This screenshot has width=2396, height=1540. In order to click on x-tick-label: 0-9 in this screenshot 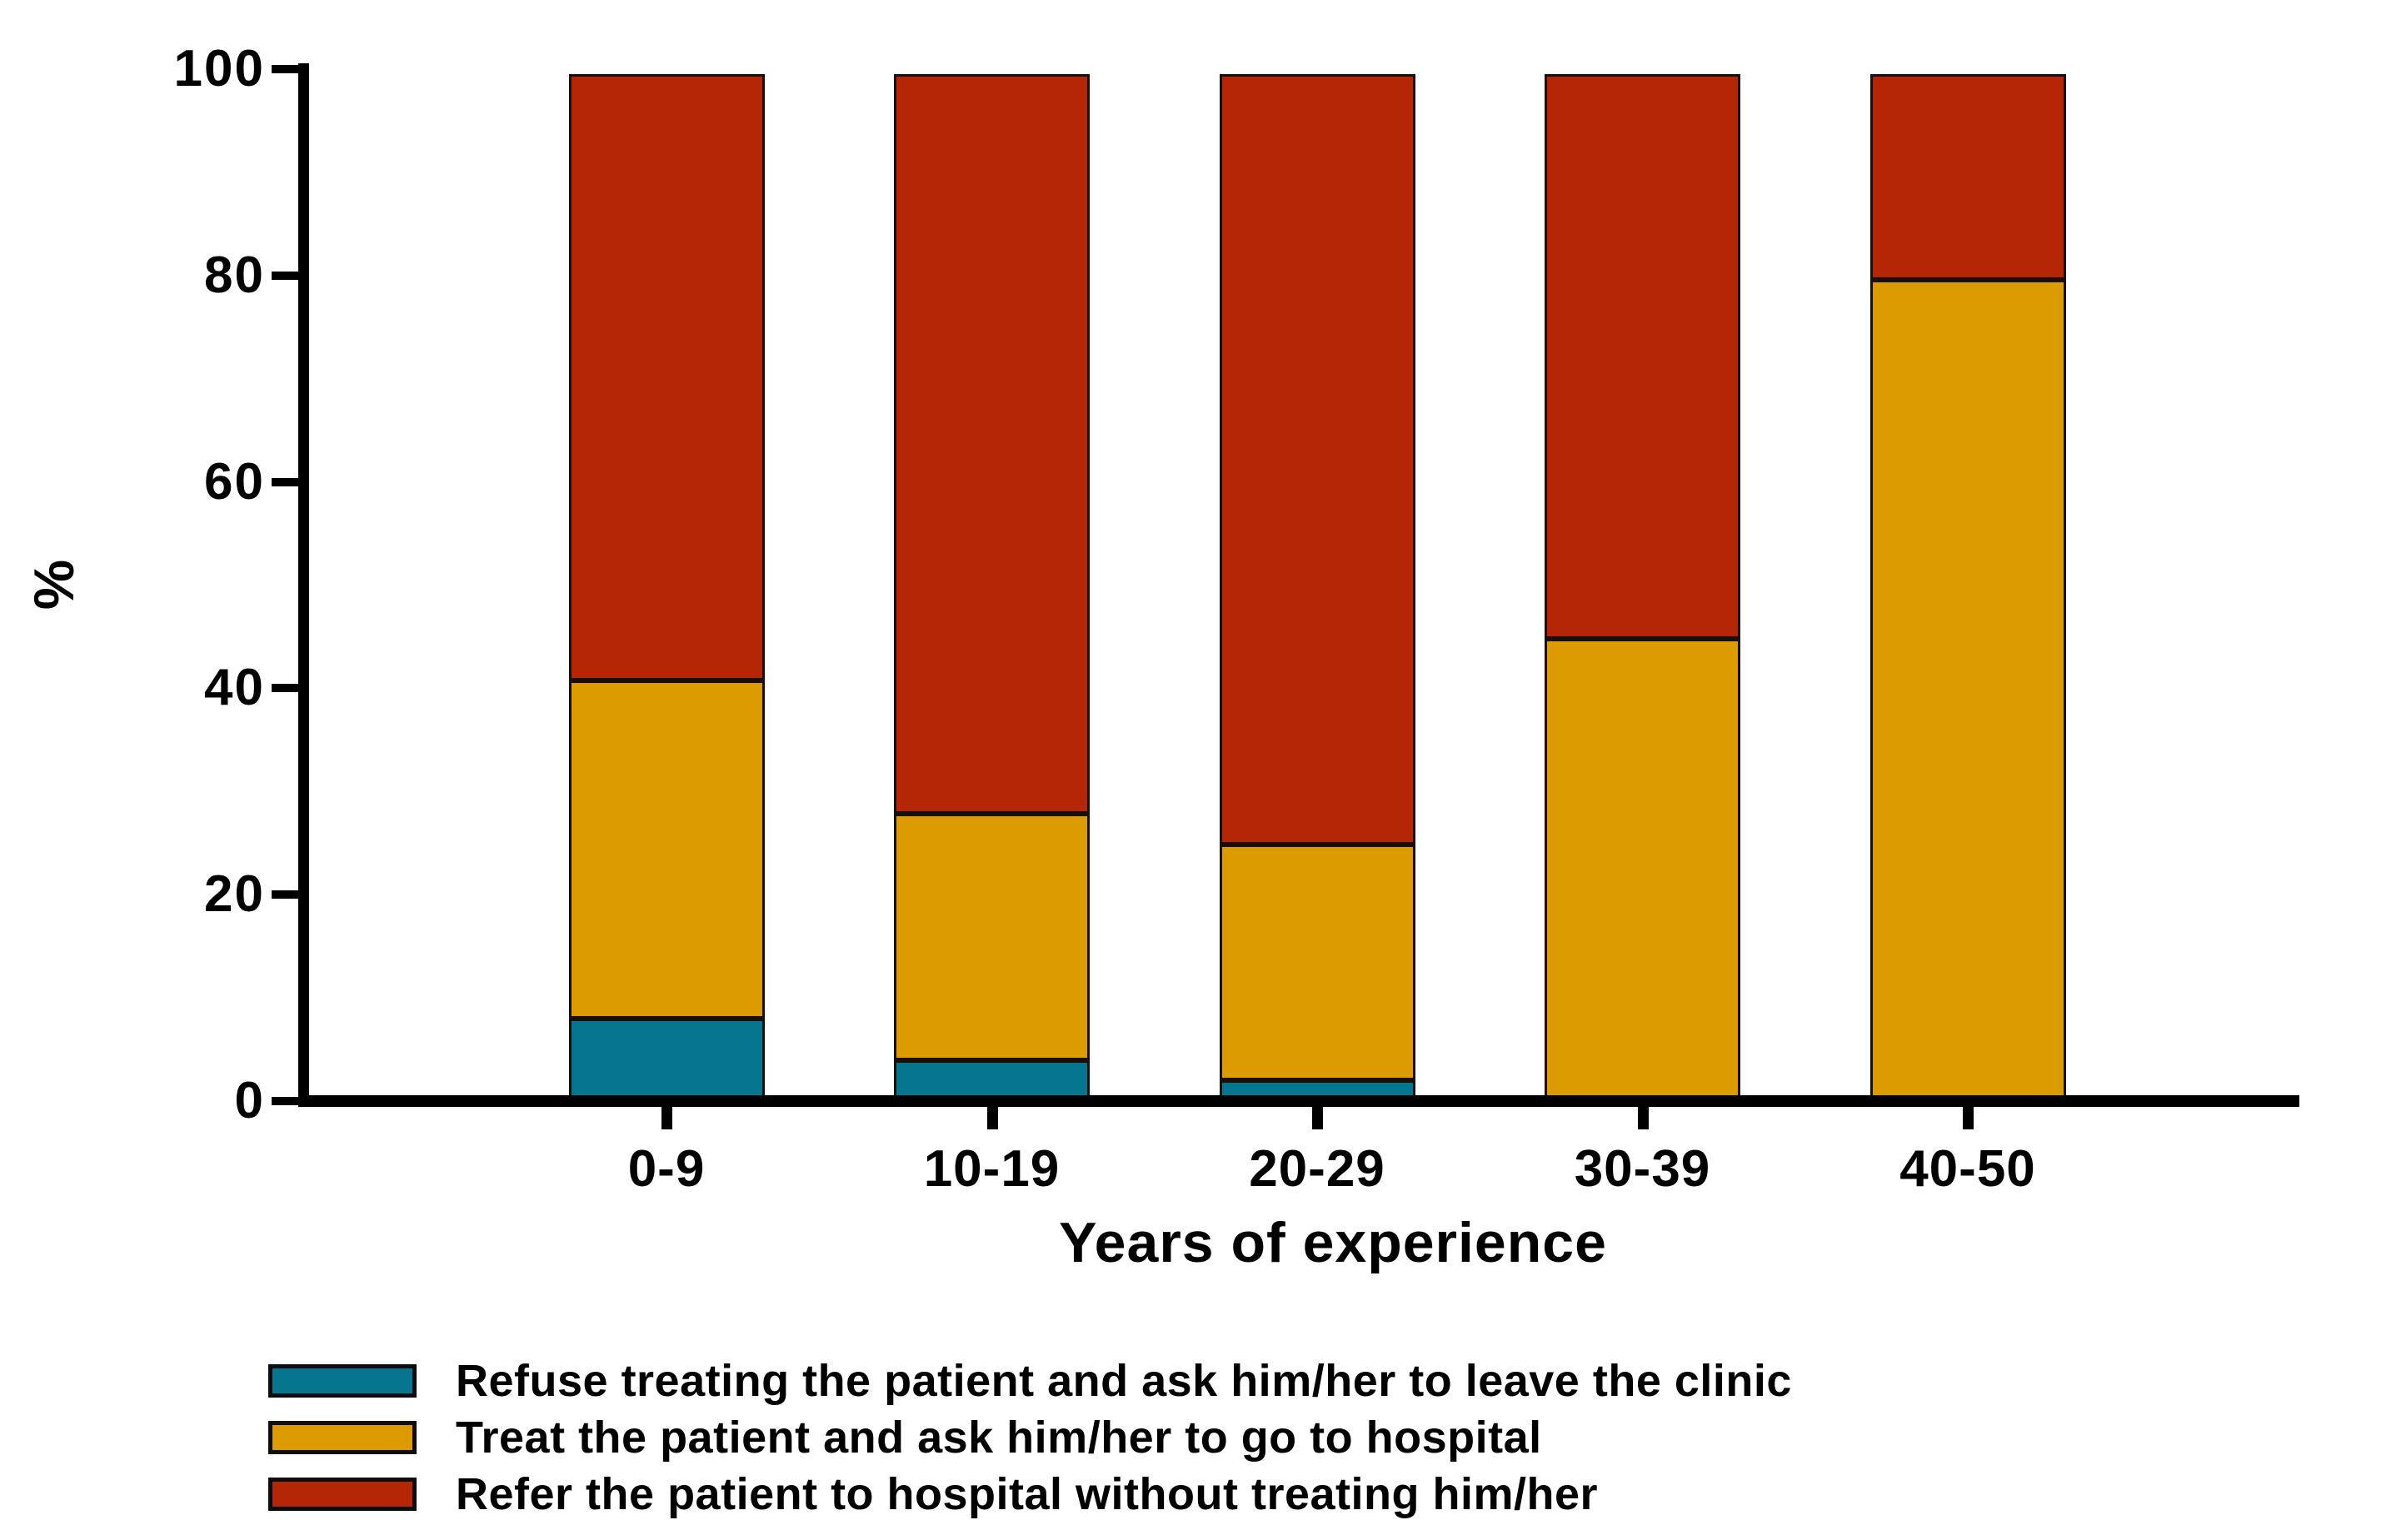, I will do `click(666, 1169)`.